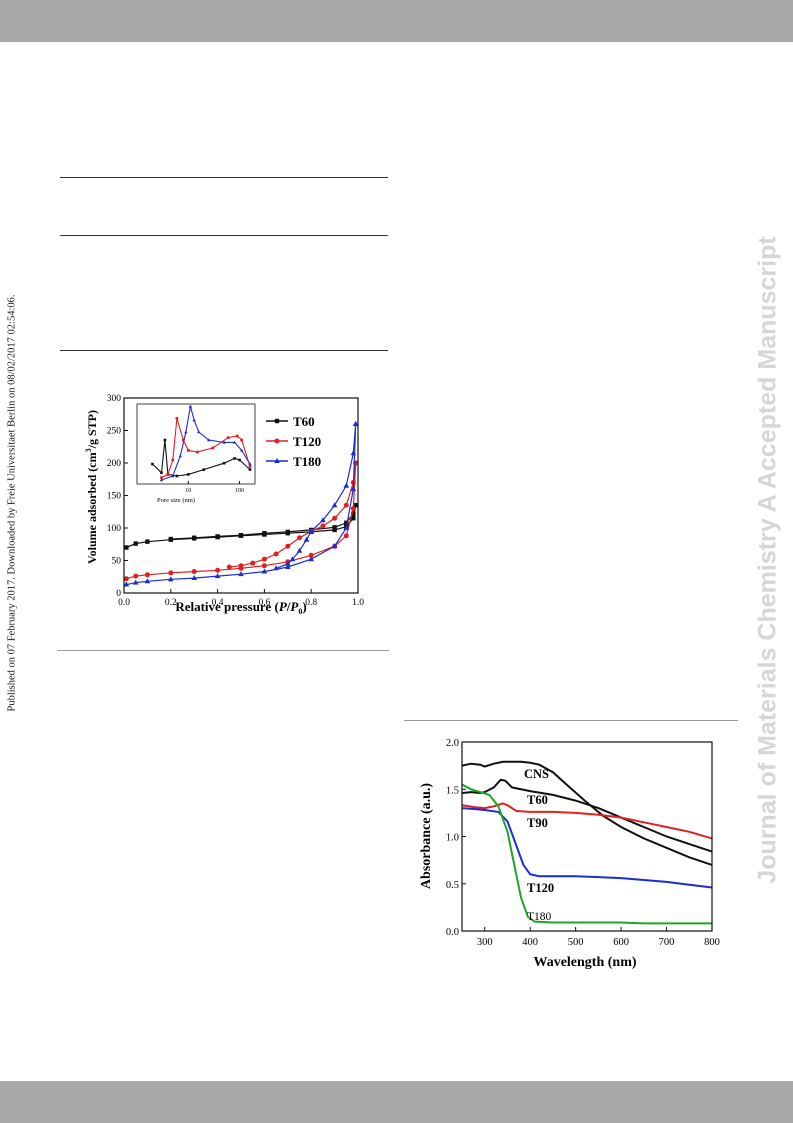 This screenshot has height=1123, width=793. Describe the element at coordinates (224, 177) in the screenshot. I see `table-rule-top` at that location.